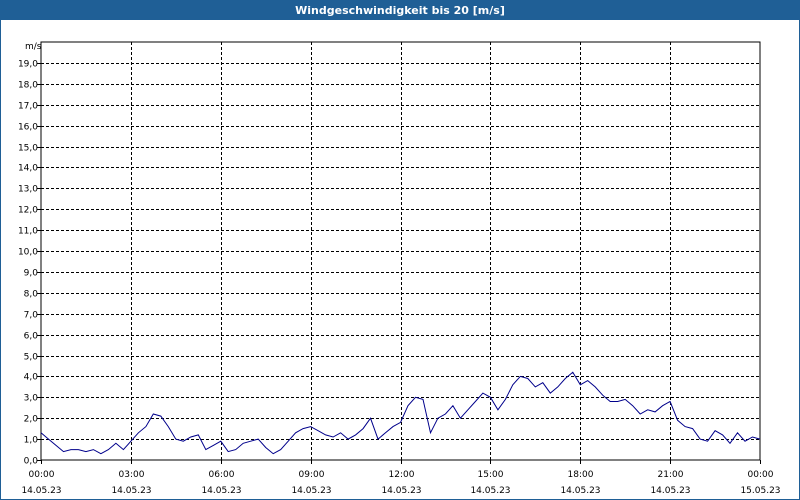 Image resolution: width=800 pixels, height=500 pixels. I want to click on y-tick-label: 2,0, so click(31, 420).